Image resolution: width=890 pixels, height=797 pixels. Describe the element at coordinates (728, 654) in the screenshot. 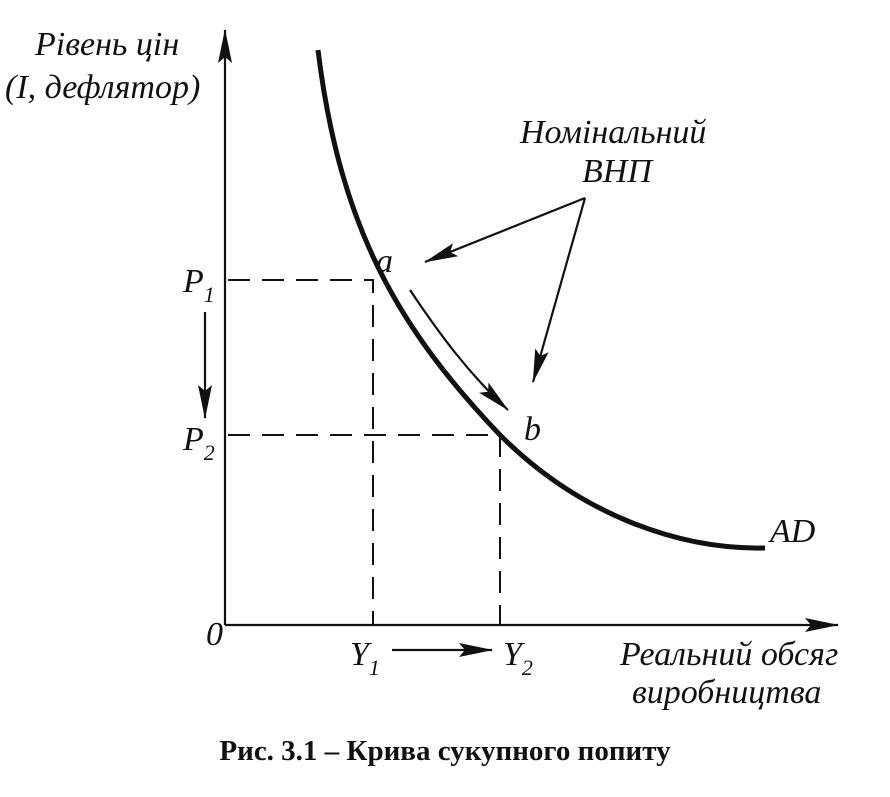

I see `x-axis-label: Реальний обсяг` at that location.